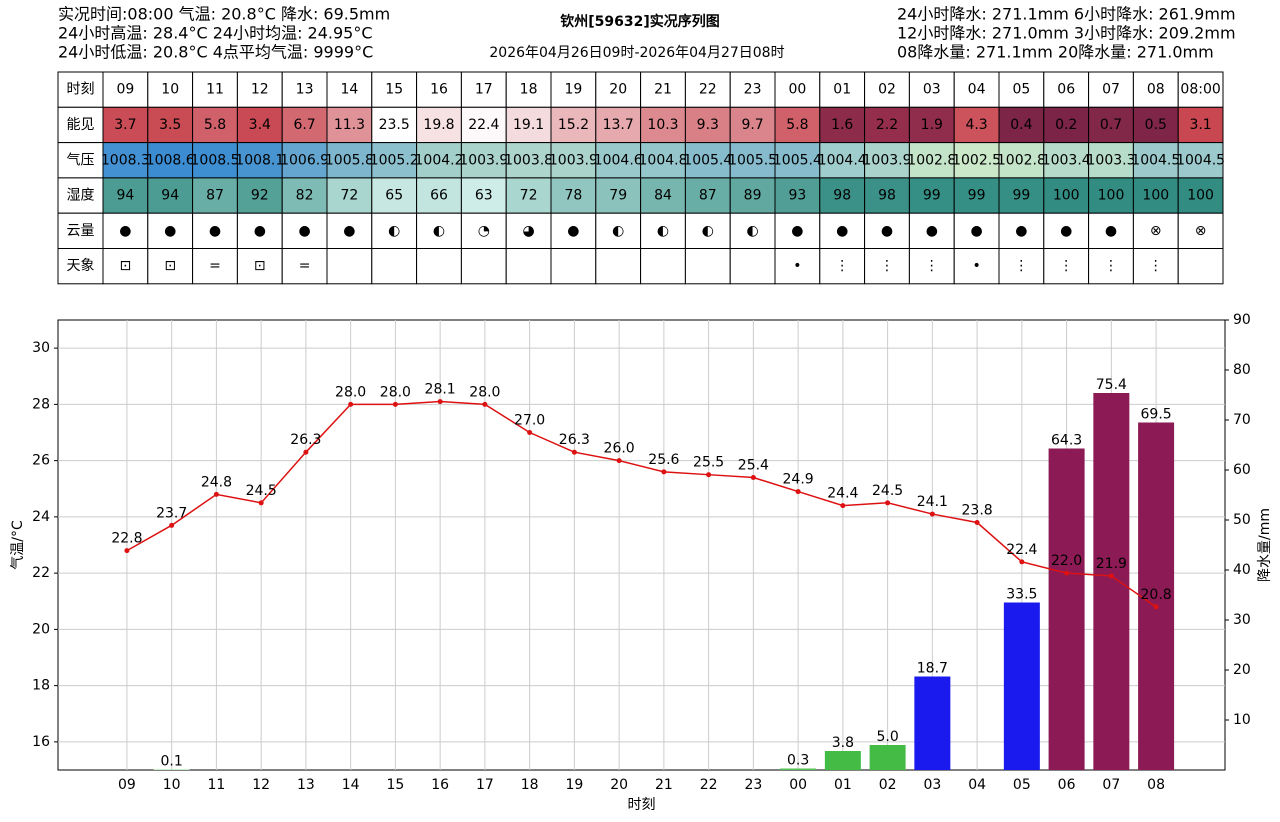  Describe the element at coordinates (976, 160) in the screenshot. I see `cell-text: 1002.5` at that location.